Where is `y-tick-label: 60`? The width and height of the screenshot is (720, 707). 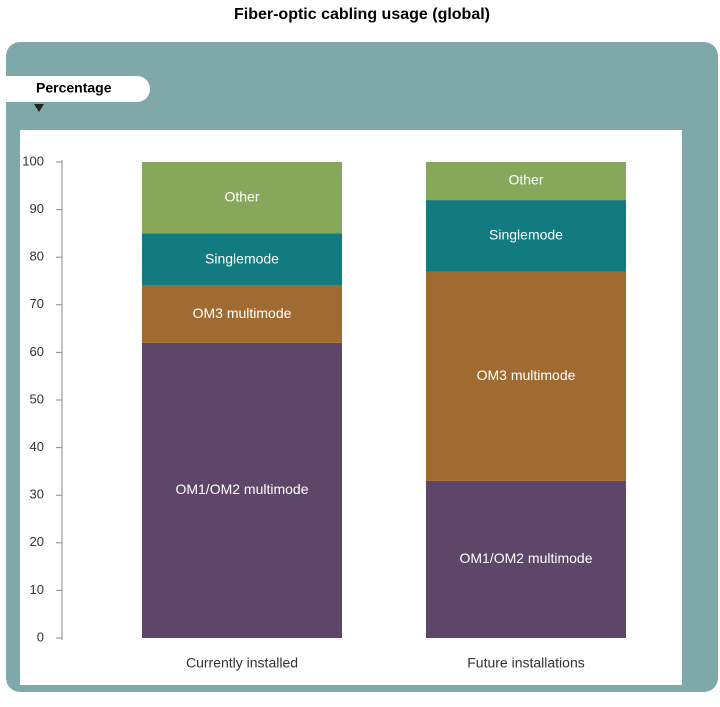 y-tick-label: 60 is located at coordinates (37, 351).